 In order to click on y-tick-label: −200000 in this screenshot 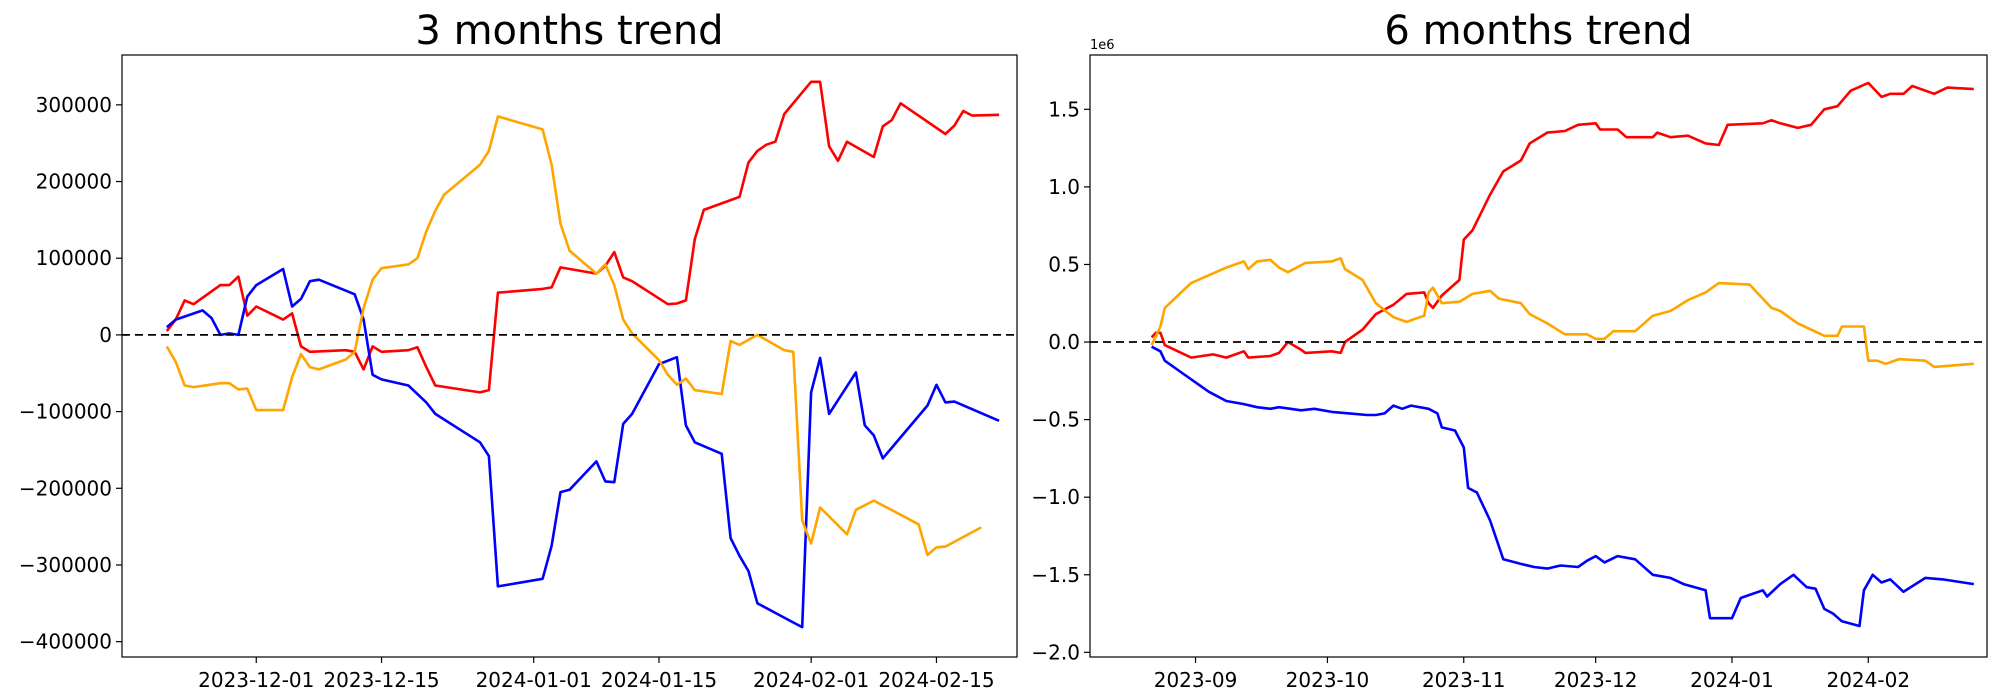, I will do `click(65, 488)`.